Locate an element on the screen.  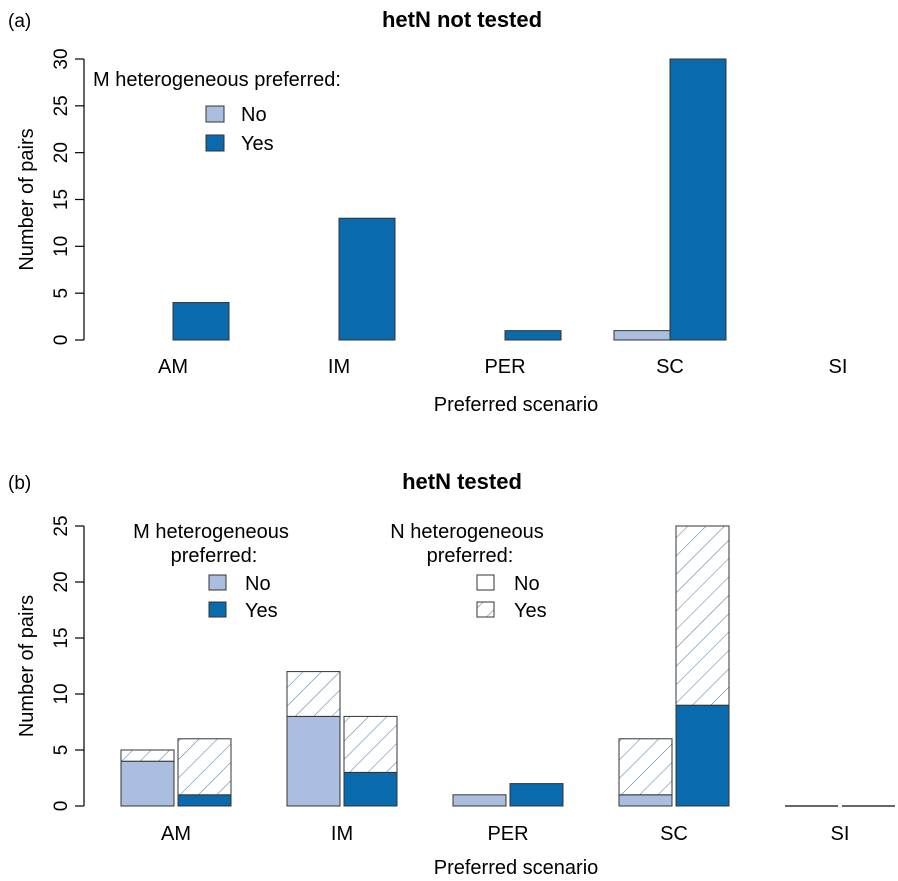
chart-b-y-tick-label: 10 is located at coordinates (61, 693).